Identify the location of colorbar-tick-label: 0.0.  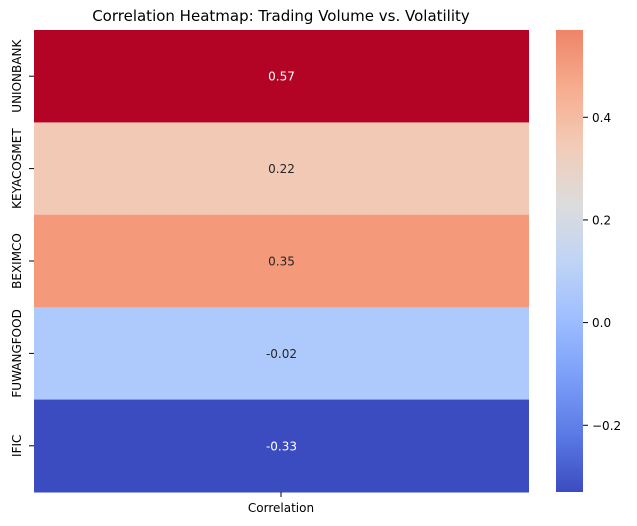
(601, 323).